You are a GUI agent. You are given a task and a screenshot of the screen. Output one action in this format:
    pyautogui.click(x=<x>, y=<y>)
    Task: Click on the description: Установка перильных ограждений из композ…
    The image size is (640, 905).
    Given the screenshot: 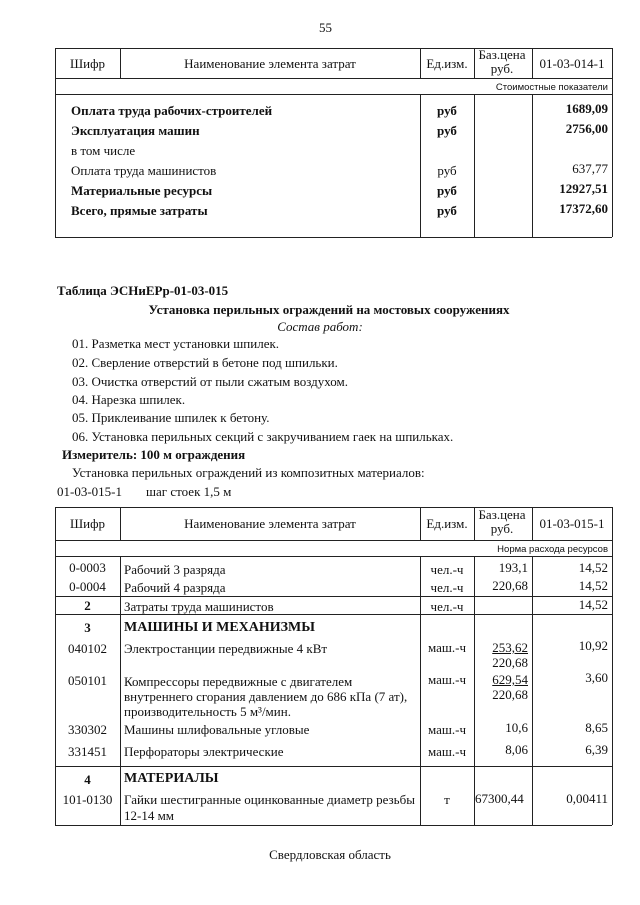 What is the action you would take?
    pyautogui.click(x=248, y=472)
    